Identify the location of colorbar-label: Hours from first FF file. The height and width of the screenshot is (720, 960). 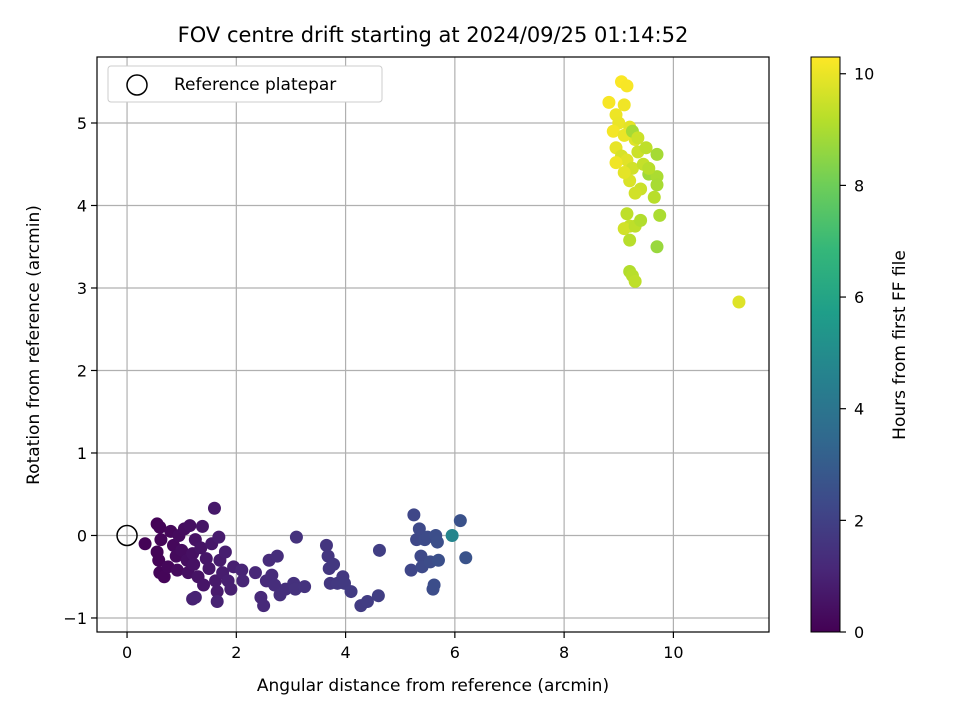
(900, 345).